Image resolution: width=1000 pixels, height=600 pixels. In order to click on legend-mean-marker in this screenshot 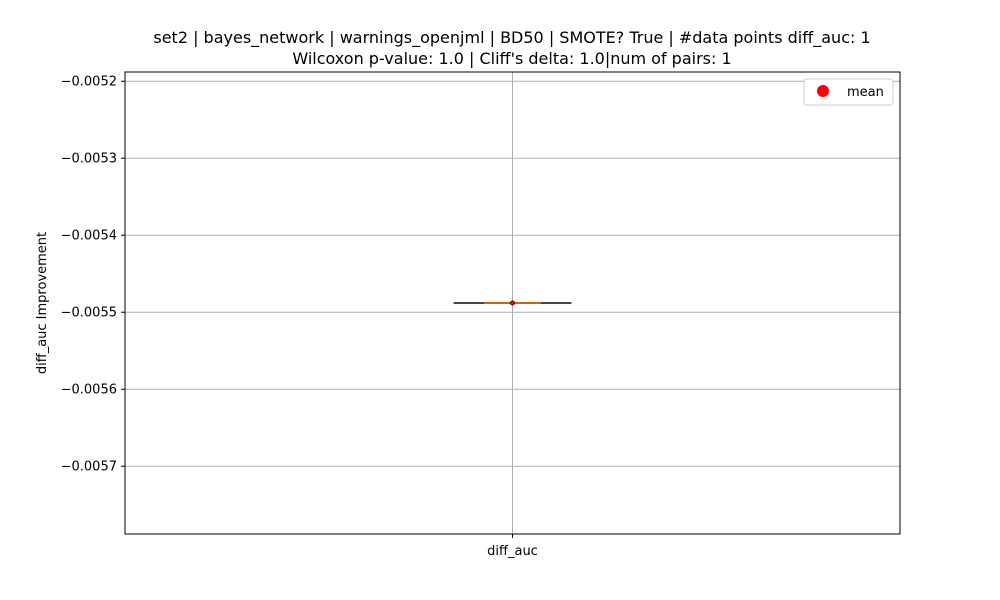, I will do `click(823, 91)`.